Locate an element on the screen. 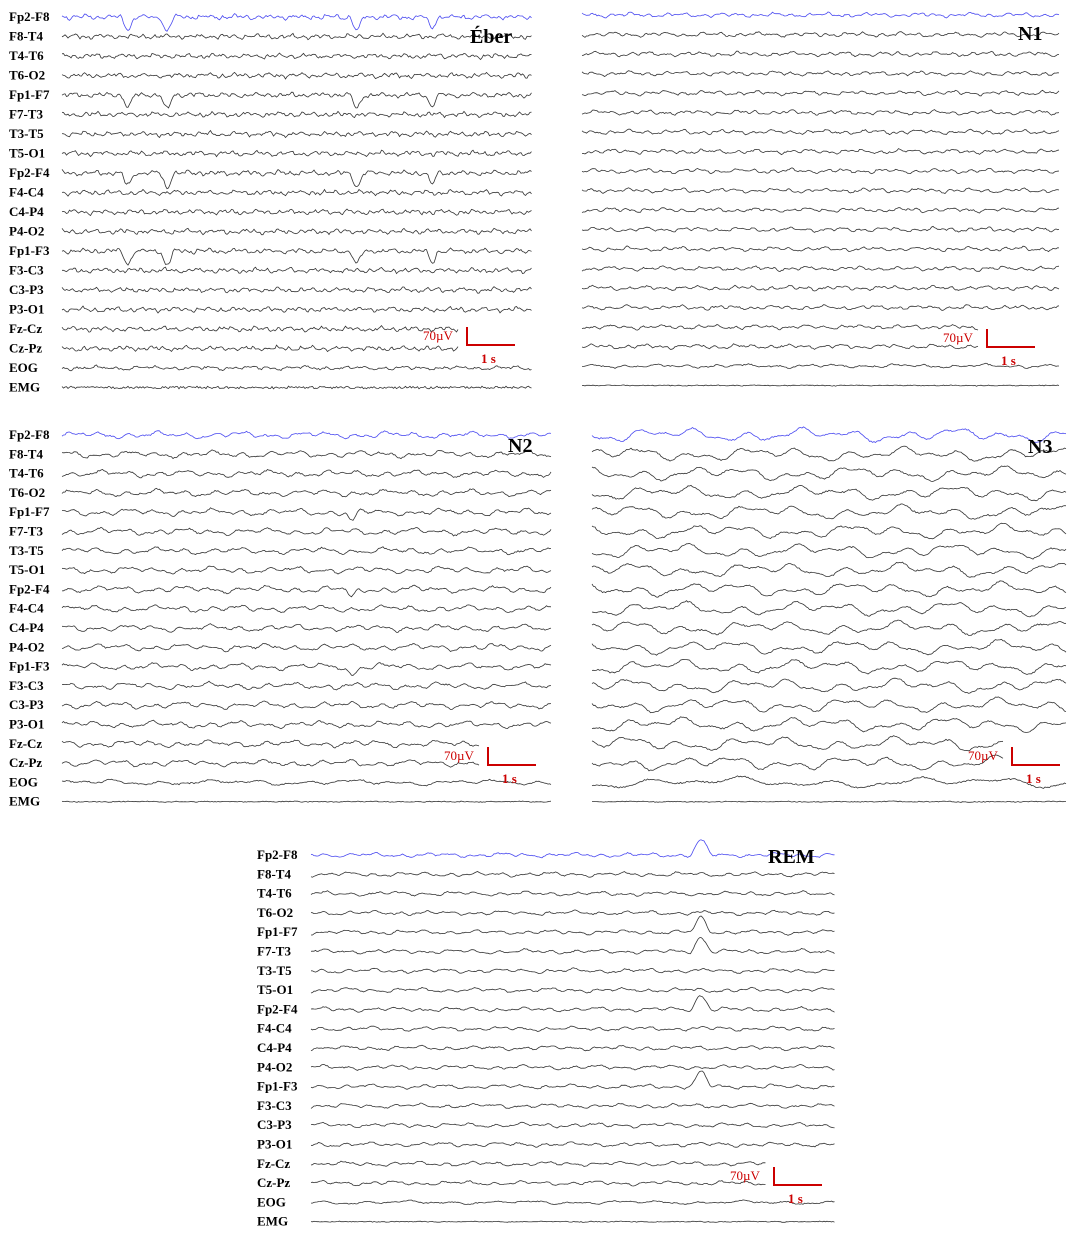 The width and height of the screenshot is (1067, 1234). trace-rem-c4-p4 is located at coordinates (572, 1048).